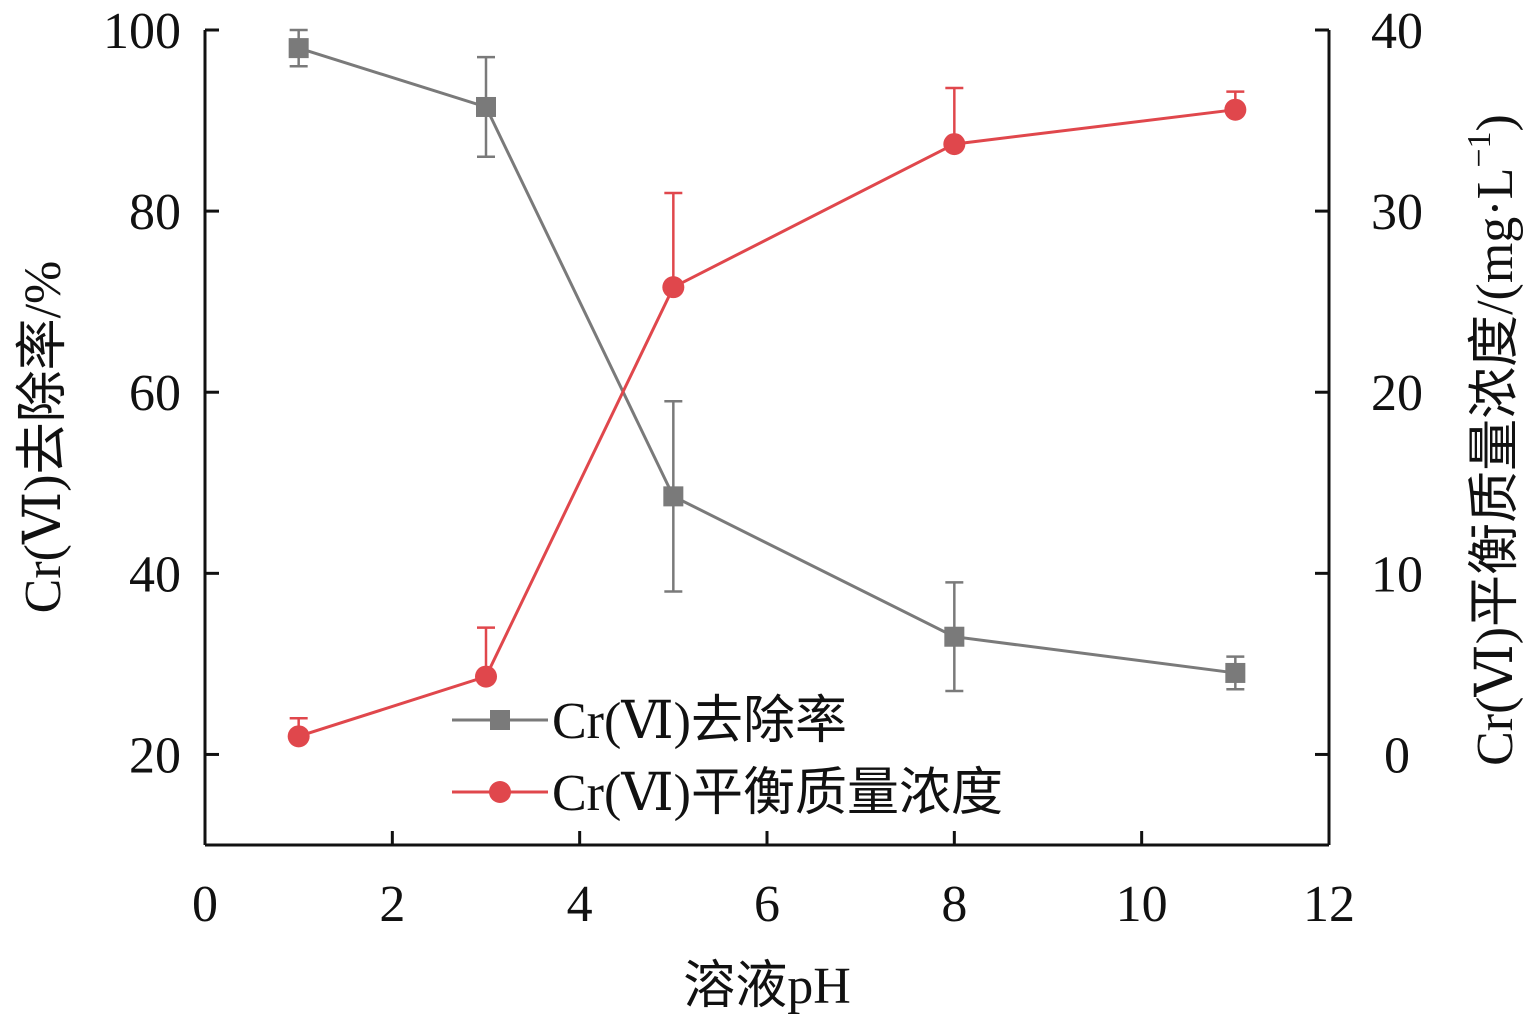 The image size is (1532, 1025). What do you see at coordinates (155, 212) in the screenshot?
I see `y-left-tick-label: 80` at bounding box center [155, 212].